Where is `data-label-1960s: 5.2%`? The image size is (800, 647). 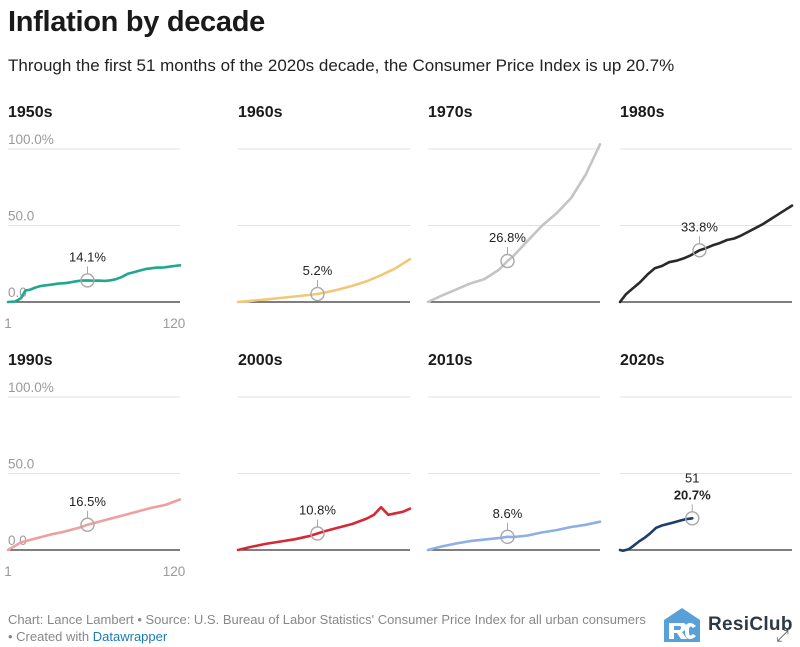 data-label-1960s: 5.2% is located at coordinates (318, 270).